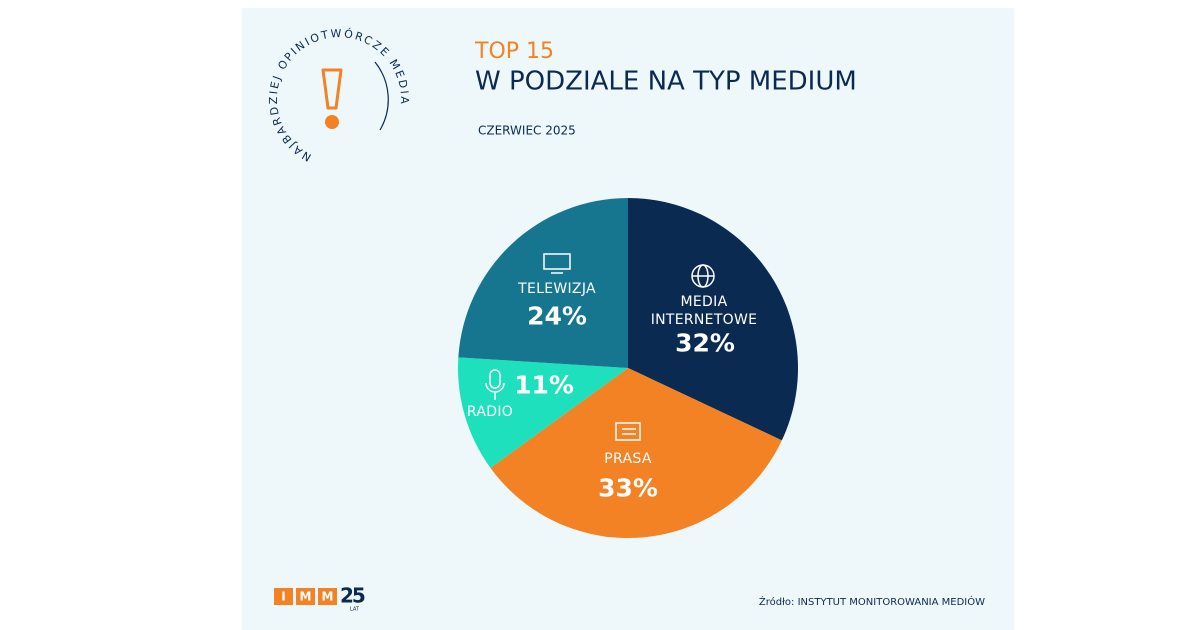 This screenshot has height=630, width=1200. I want to click on chart-title: TOP 15, so click(514, 51).